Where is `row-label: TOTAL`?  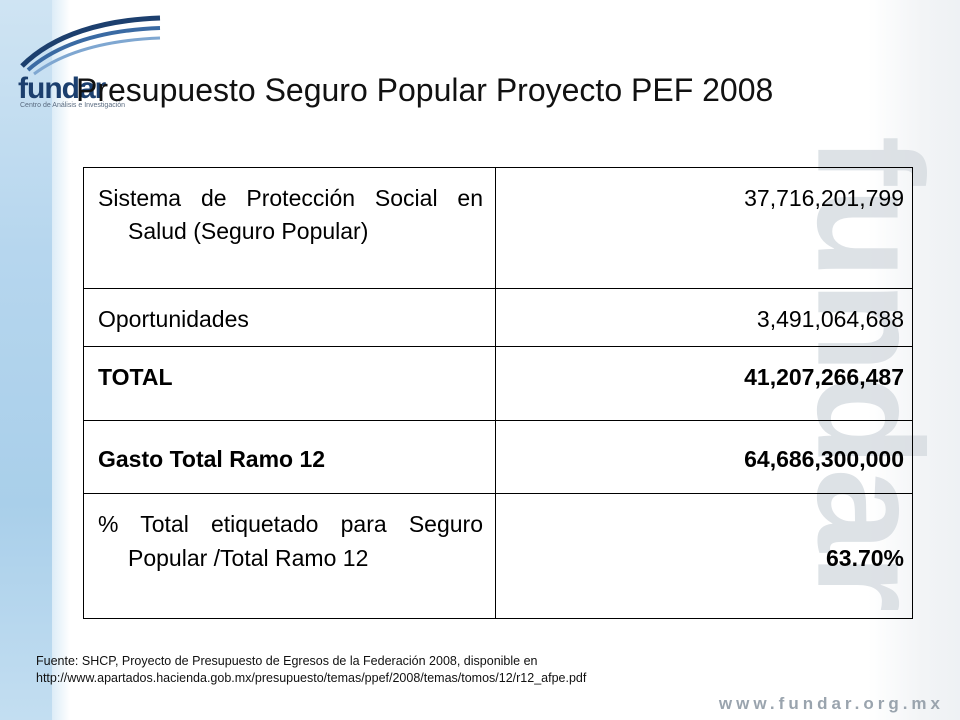
row-label: TOTAL is located at coordinates (289, 384).